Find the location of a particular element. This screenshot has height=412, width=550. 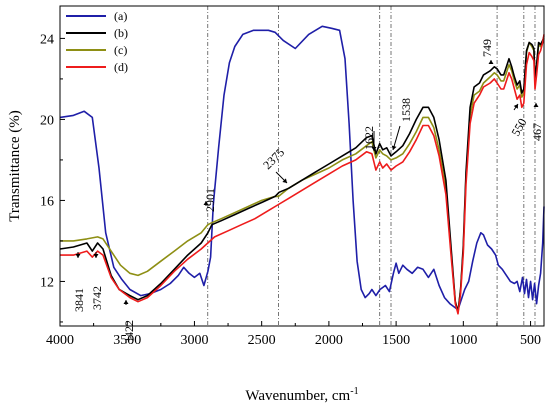

y-axis: 12 16 20 24 is located at coordinates (52, 177).